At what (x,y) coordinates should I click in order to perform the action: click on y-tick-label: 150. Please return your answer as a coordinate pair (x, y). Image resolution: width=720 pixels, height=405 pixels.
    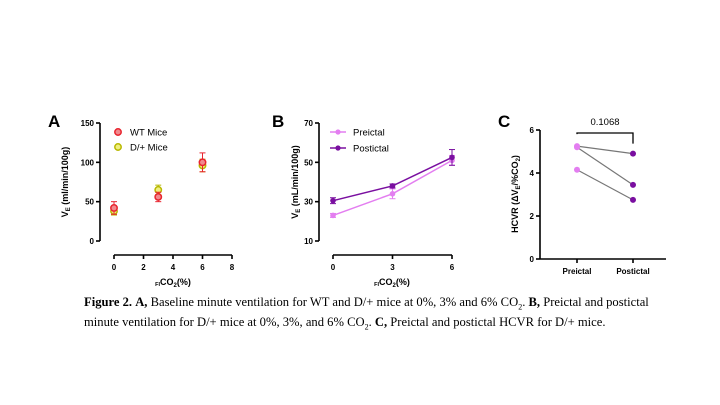
    Looking at the image, I should click on (88, 123).